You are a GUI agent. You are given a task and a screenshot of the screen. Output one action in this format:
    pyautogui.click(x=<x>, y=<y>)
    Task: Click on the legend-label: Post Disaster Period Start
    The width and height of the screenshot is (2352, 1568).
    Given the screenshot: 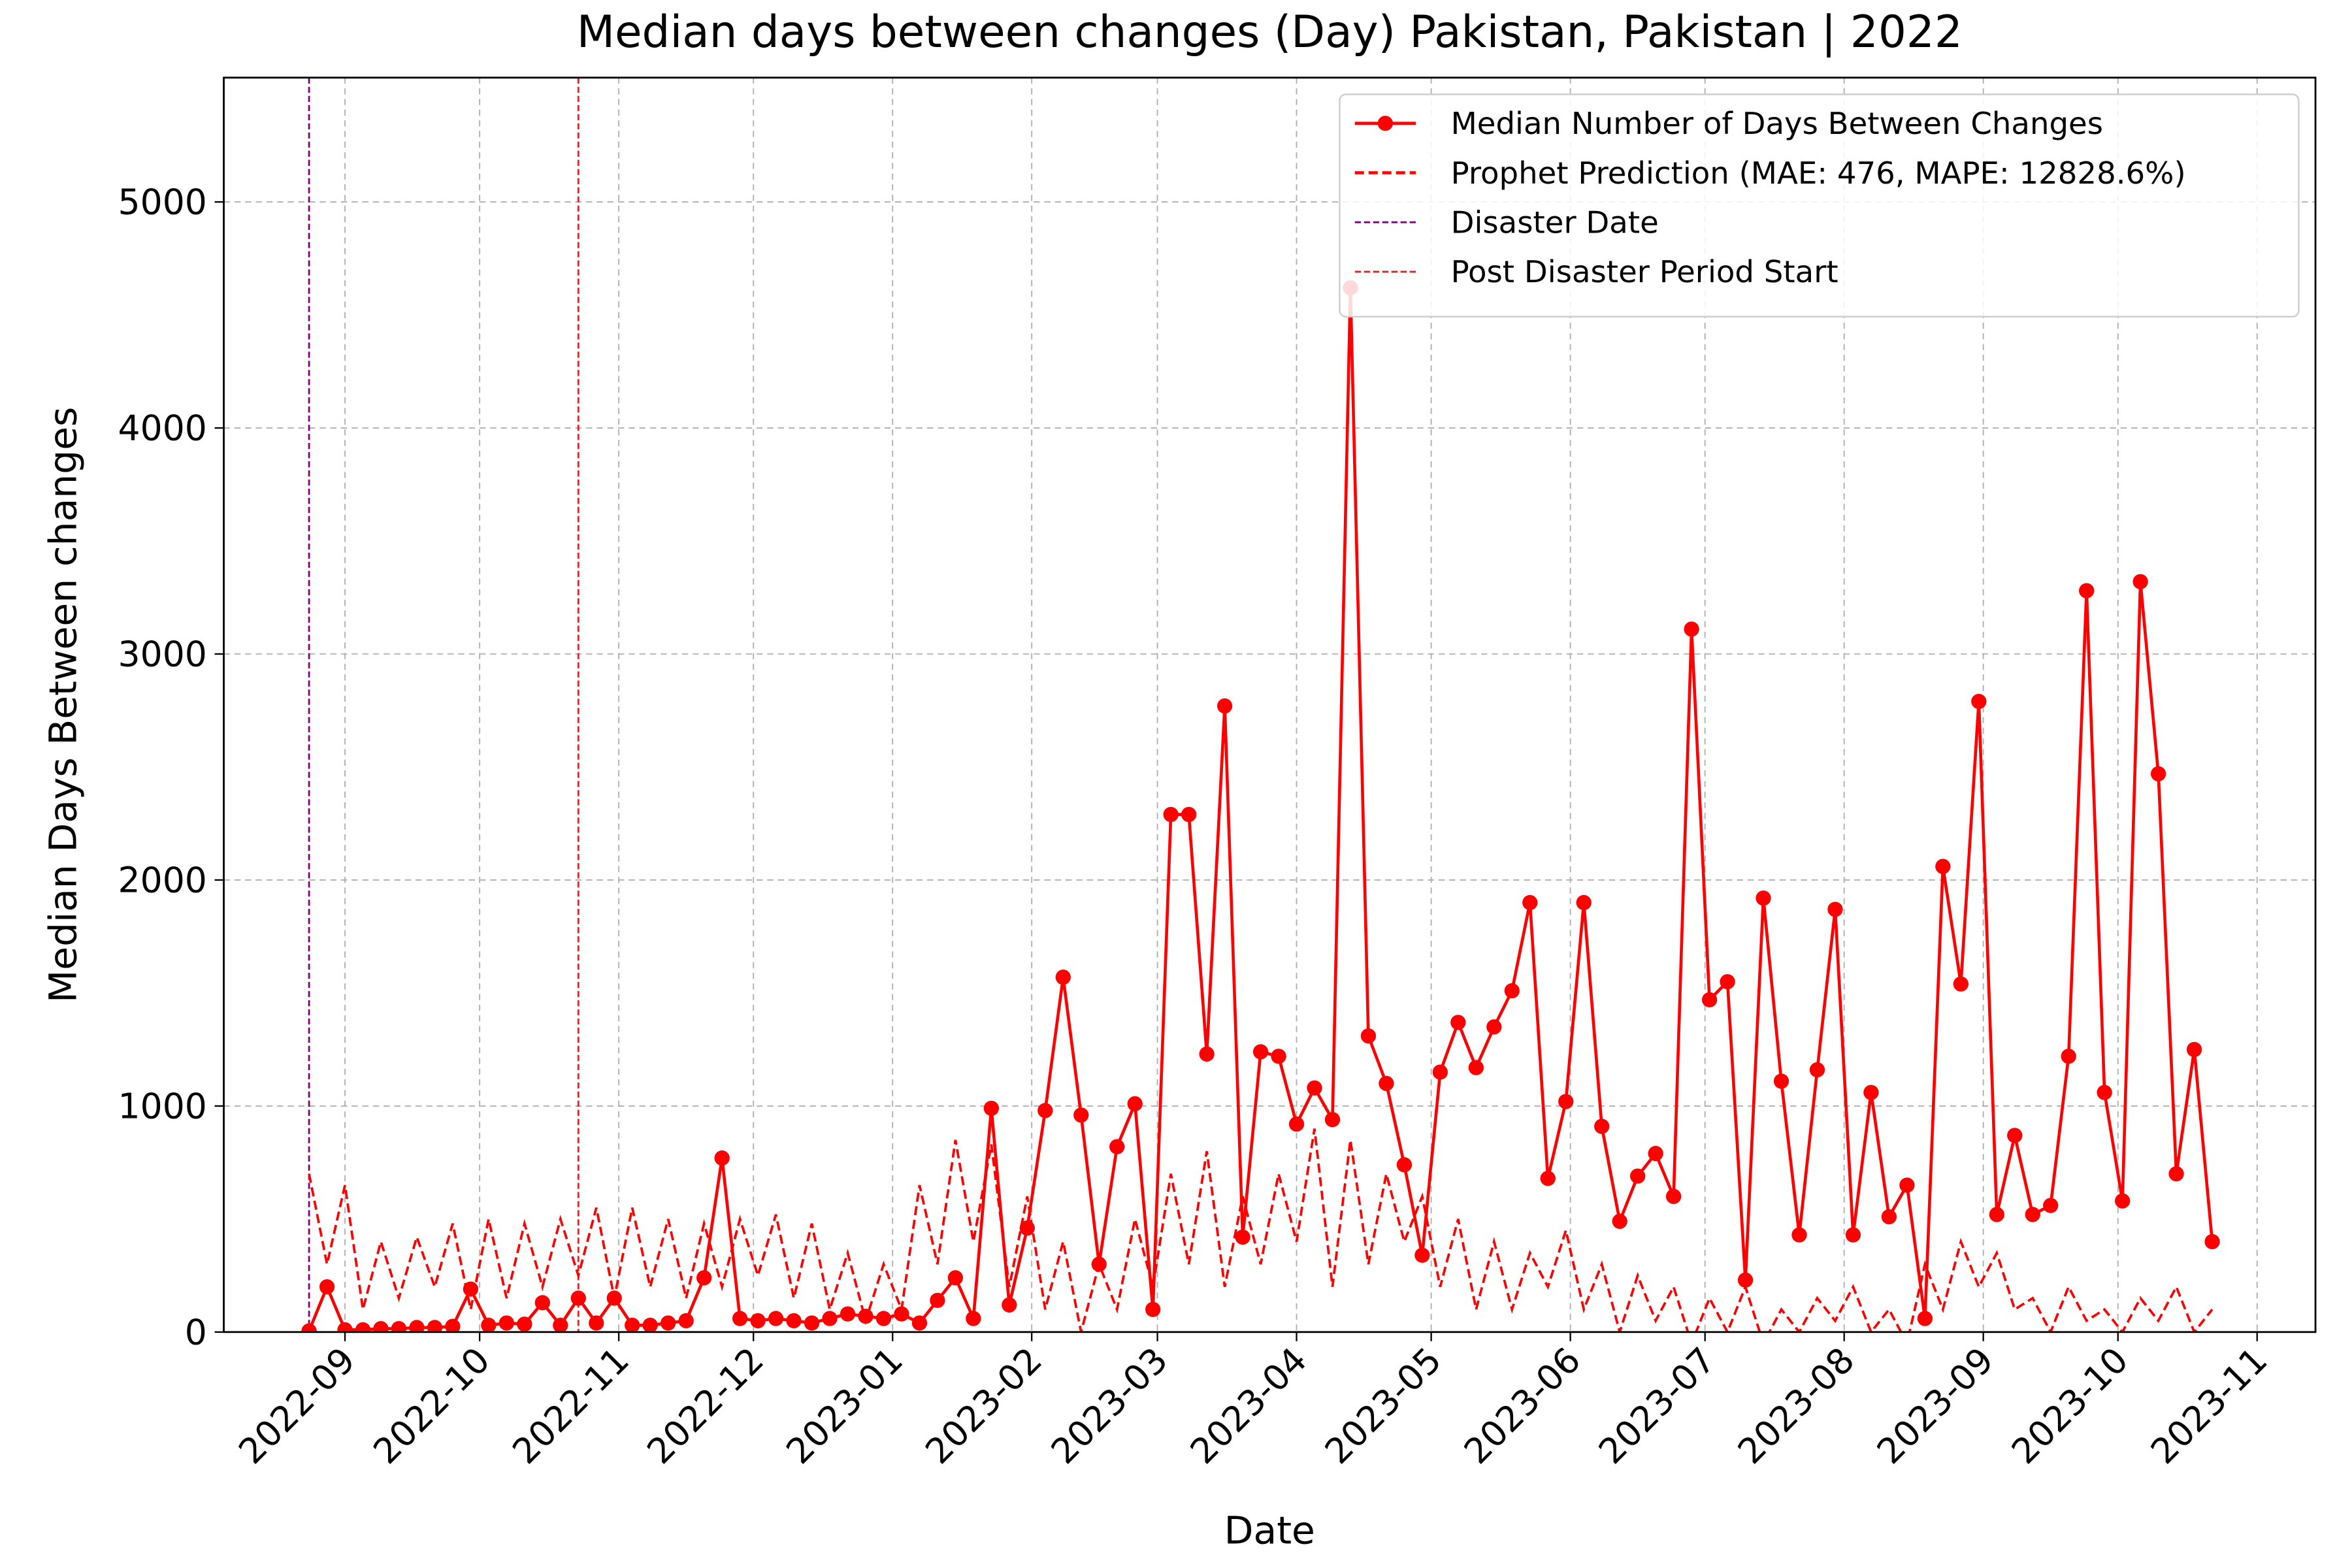 What is the action you would take?
    pyautogui.click(x=1644, y=271)
    